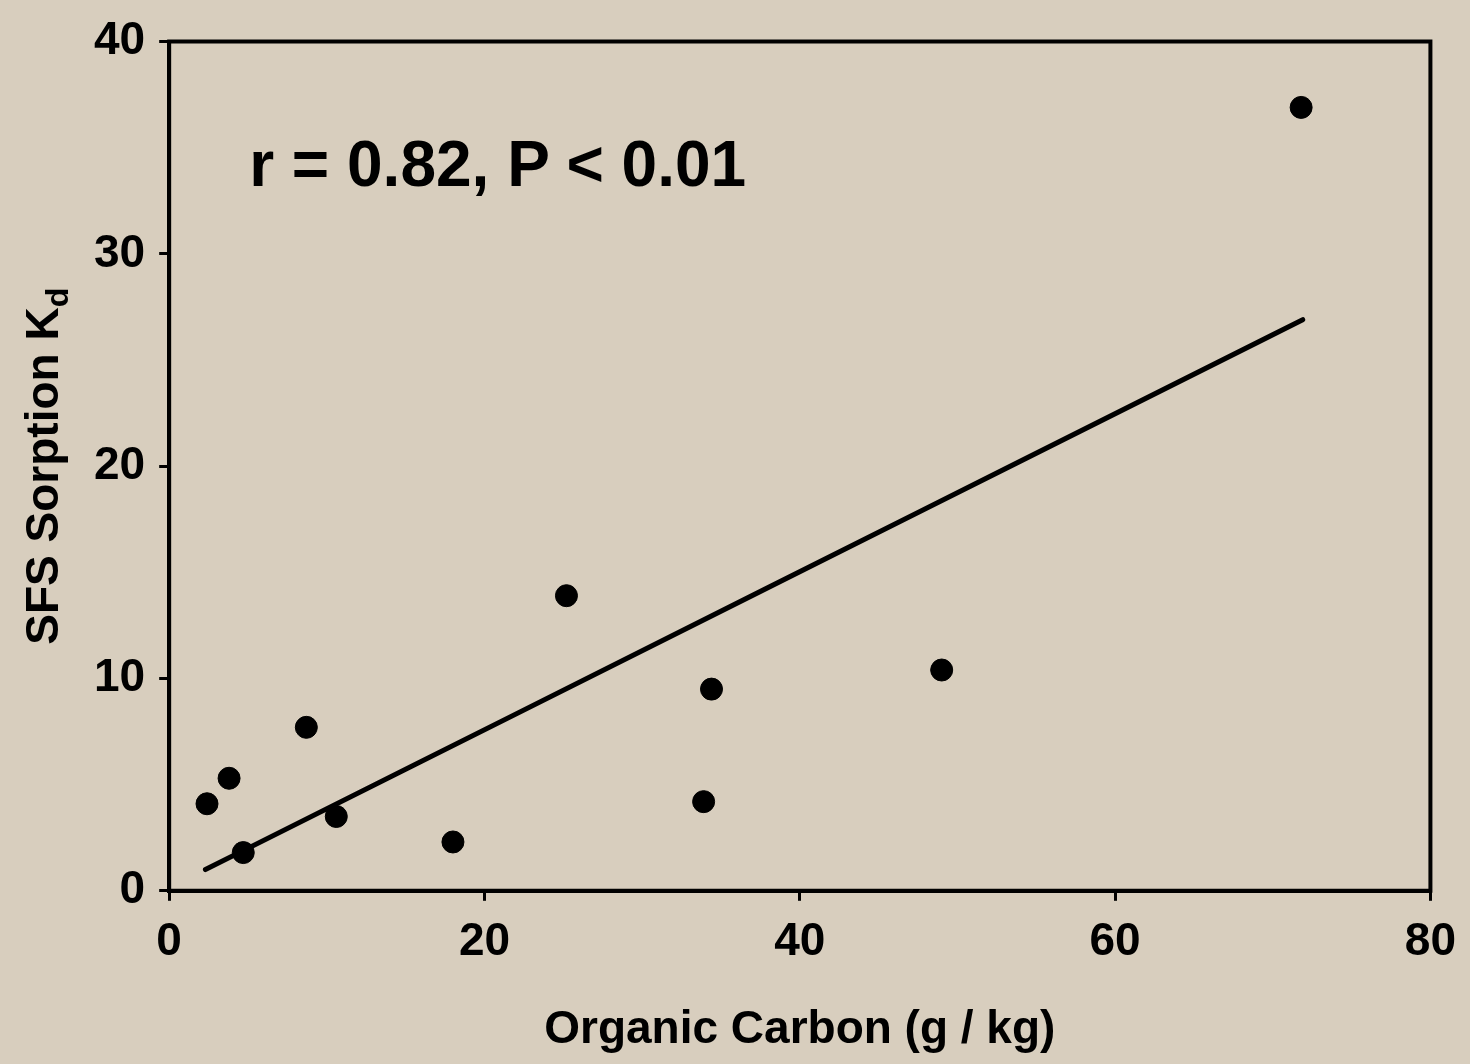  Describe the element at coordinates (169, 939) in the screenshot. I see `x-tick-label: 0` at that location.